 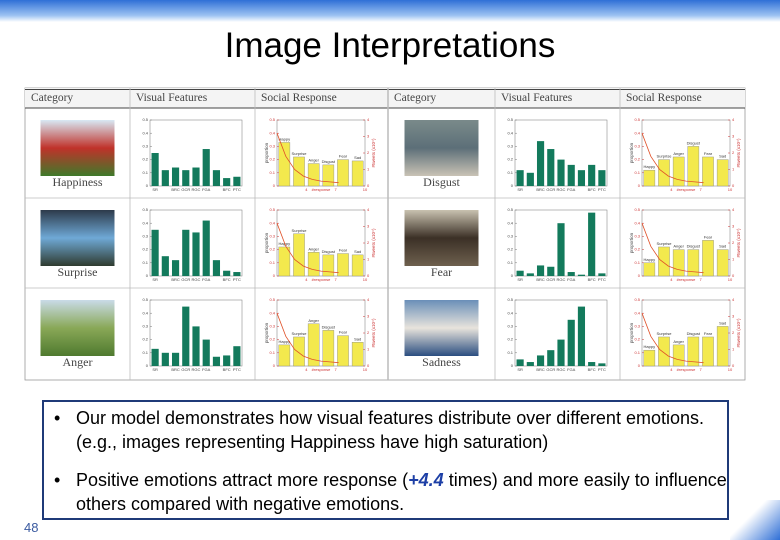 What do you see at coordinates (31, 527) in the screenshot?
I see `page-number: 48` at bounding box center [31, 527].